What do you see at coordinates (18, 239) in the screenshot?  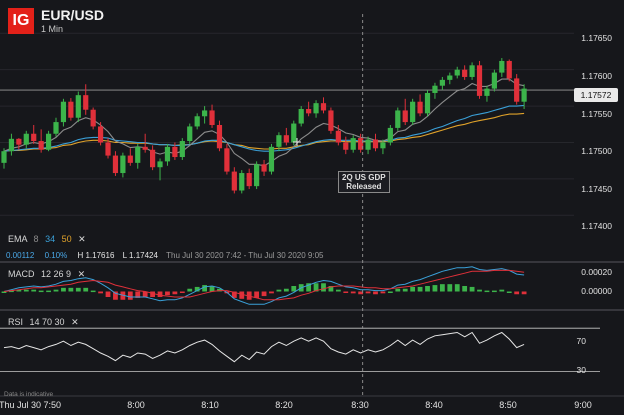 I see `ema-label: EMA` at bounding box center [18, 239].